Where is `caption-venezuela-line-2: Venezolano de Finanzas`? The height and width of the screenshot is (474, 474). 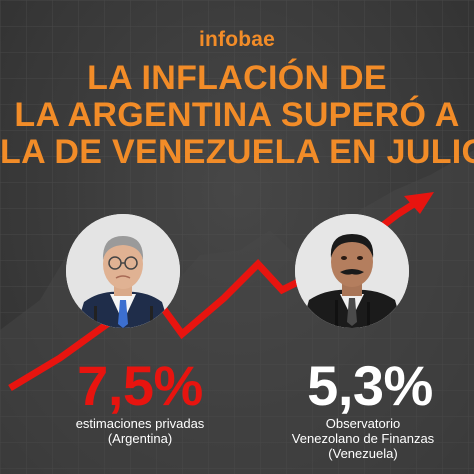
caption-venezuela-line-2: Venezolano de Finanzas is located at coordinates (363, 438).